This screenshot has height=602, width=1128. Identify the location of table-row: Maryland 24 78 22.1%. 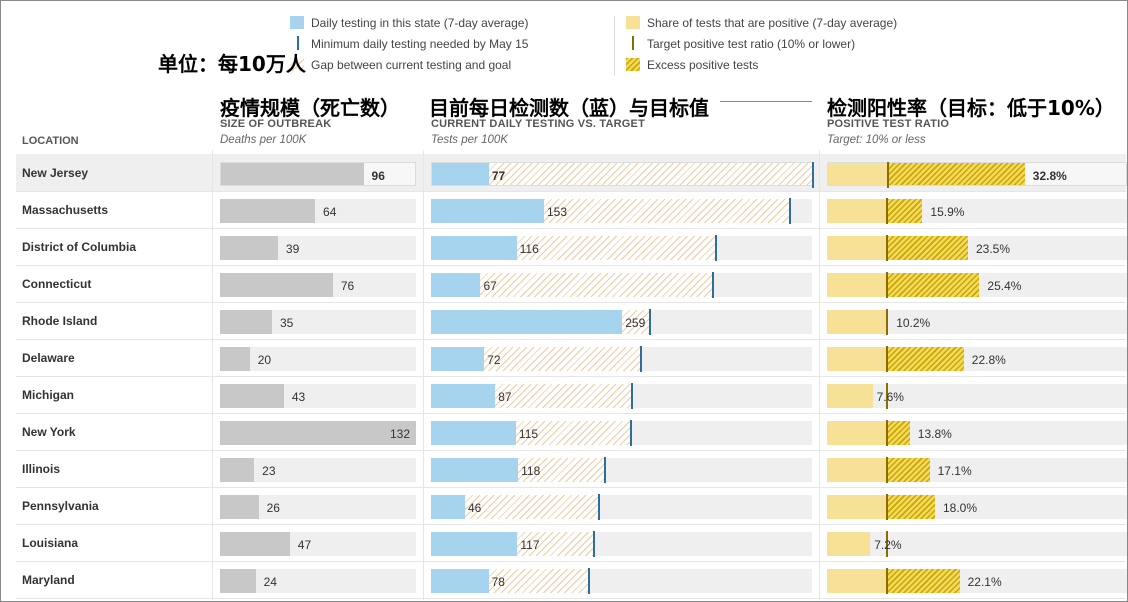
(571, 580).